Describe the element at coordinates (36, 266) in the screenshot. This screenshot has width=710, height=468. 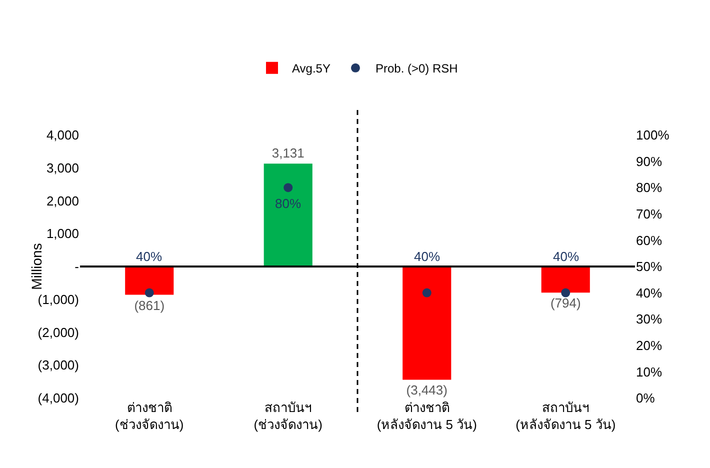
I see `y-axis-title: Millions` at that location.